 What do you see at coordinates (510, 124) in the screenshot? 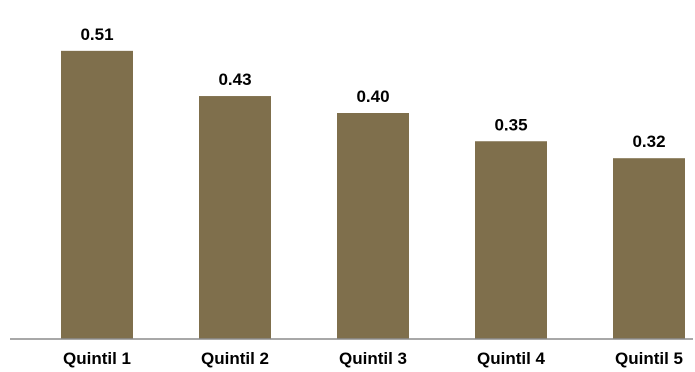
I see `value-label-4: 0.35` at bounding box center [510, 124].